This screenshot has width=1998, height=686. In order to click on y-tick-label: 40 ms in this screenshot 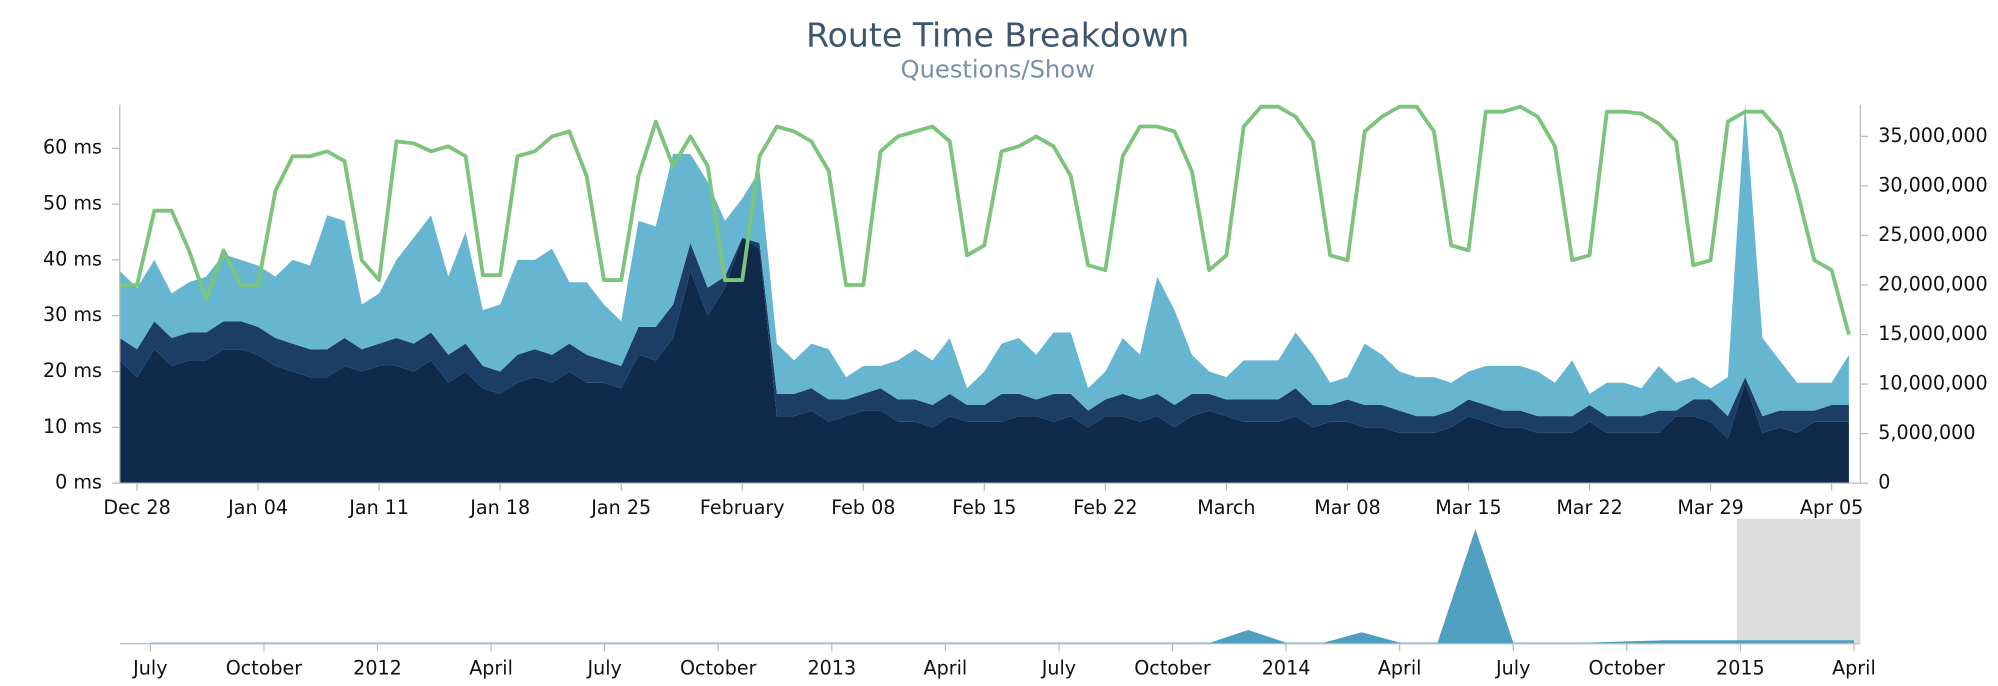, I will do `click(72, 258)`.